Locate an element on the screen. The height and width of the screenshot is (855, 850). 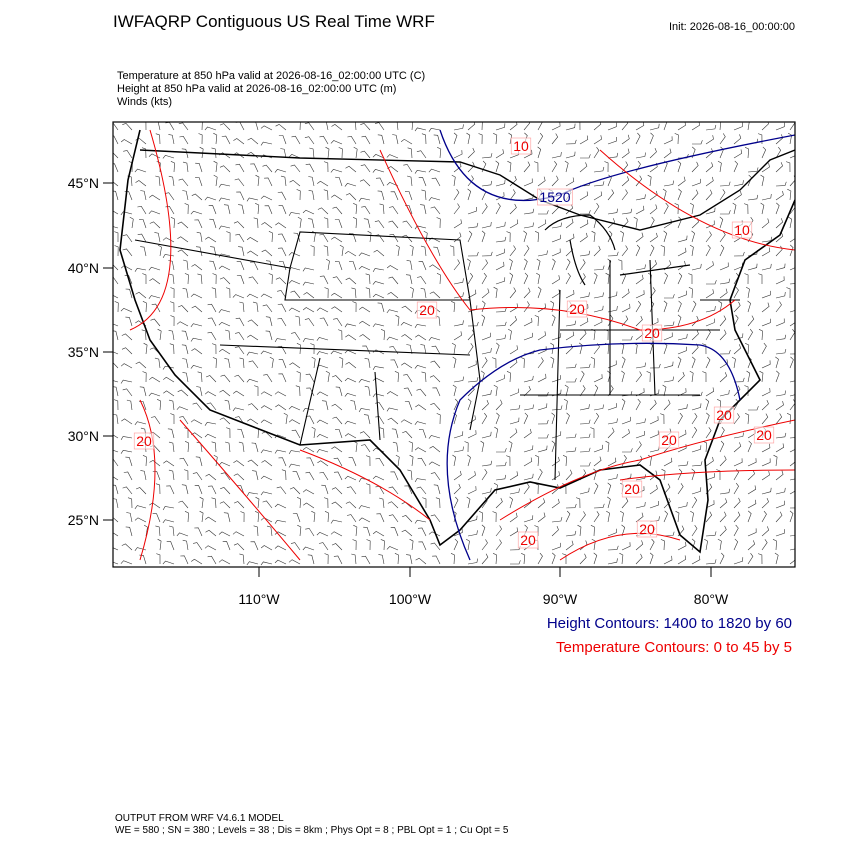
contour-label: 1520 is located at coordinates (554, 197).